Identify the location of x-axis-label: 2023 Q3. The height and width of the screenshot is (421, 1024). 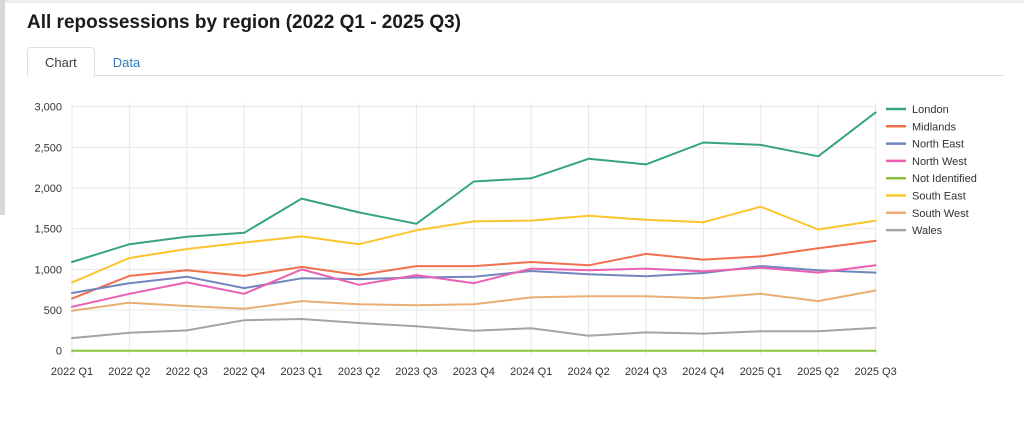
(416, 372).